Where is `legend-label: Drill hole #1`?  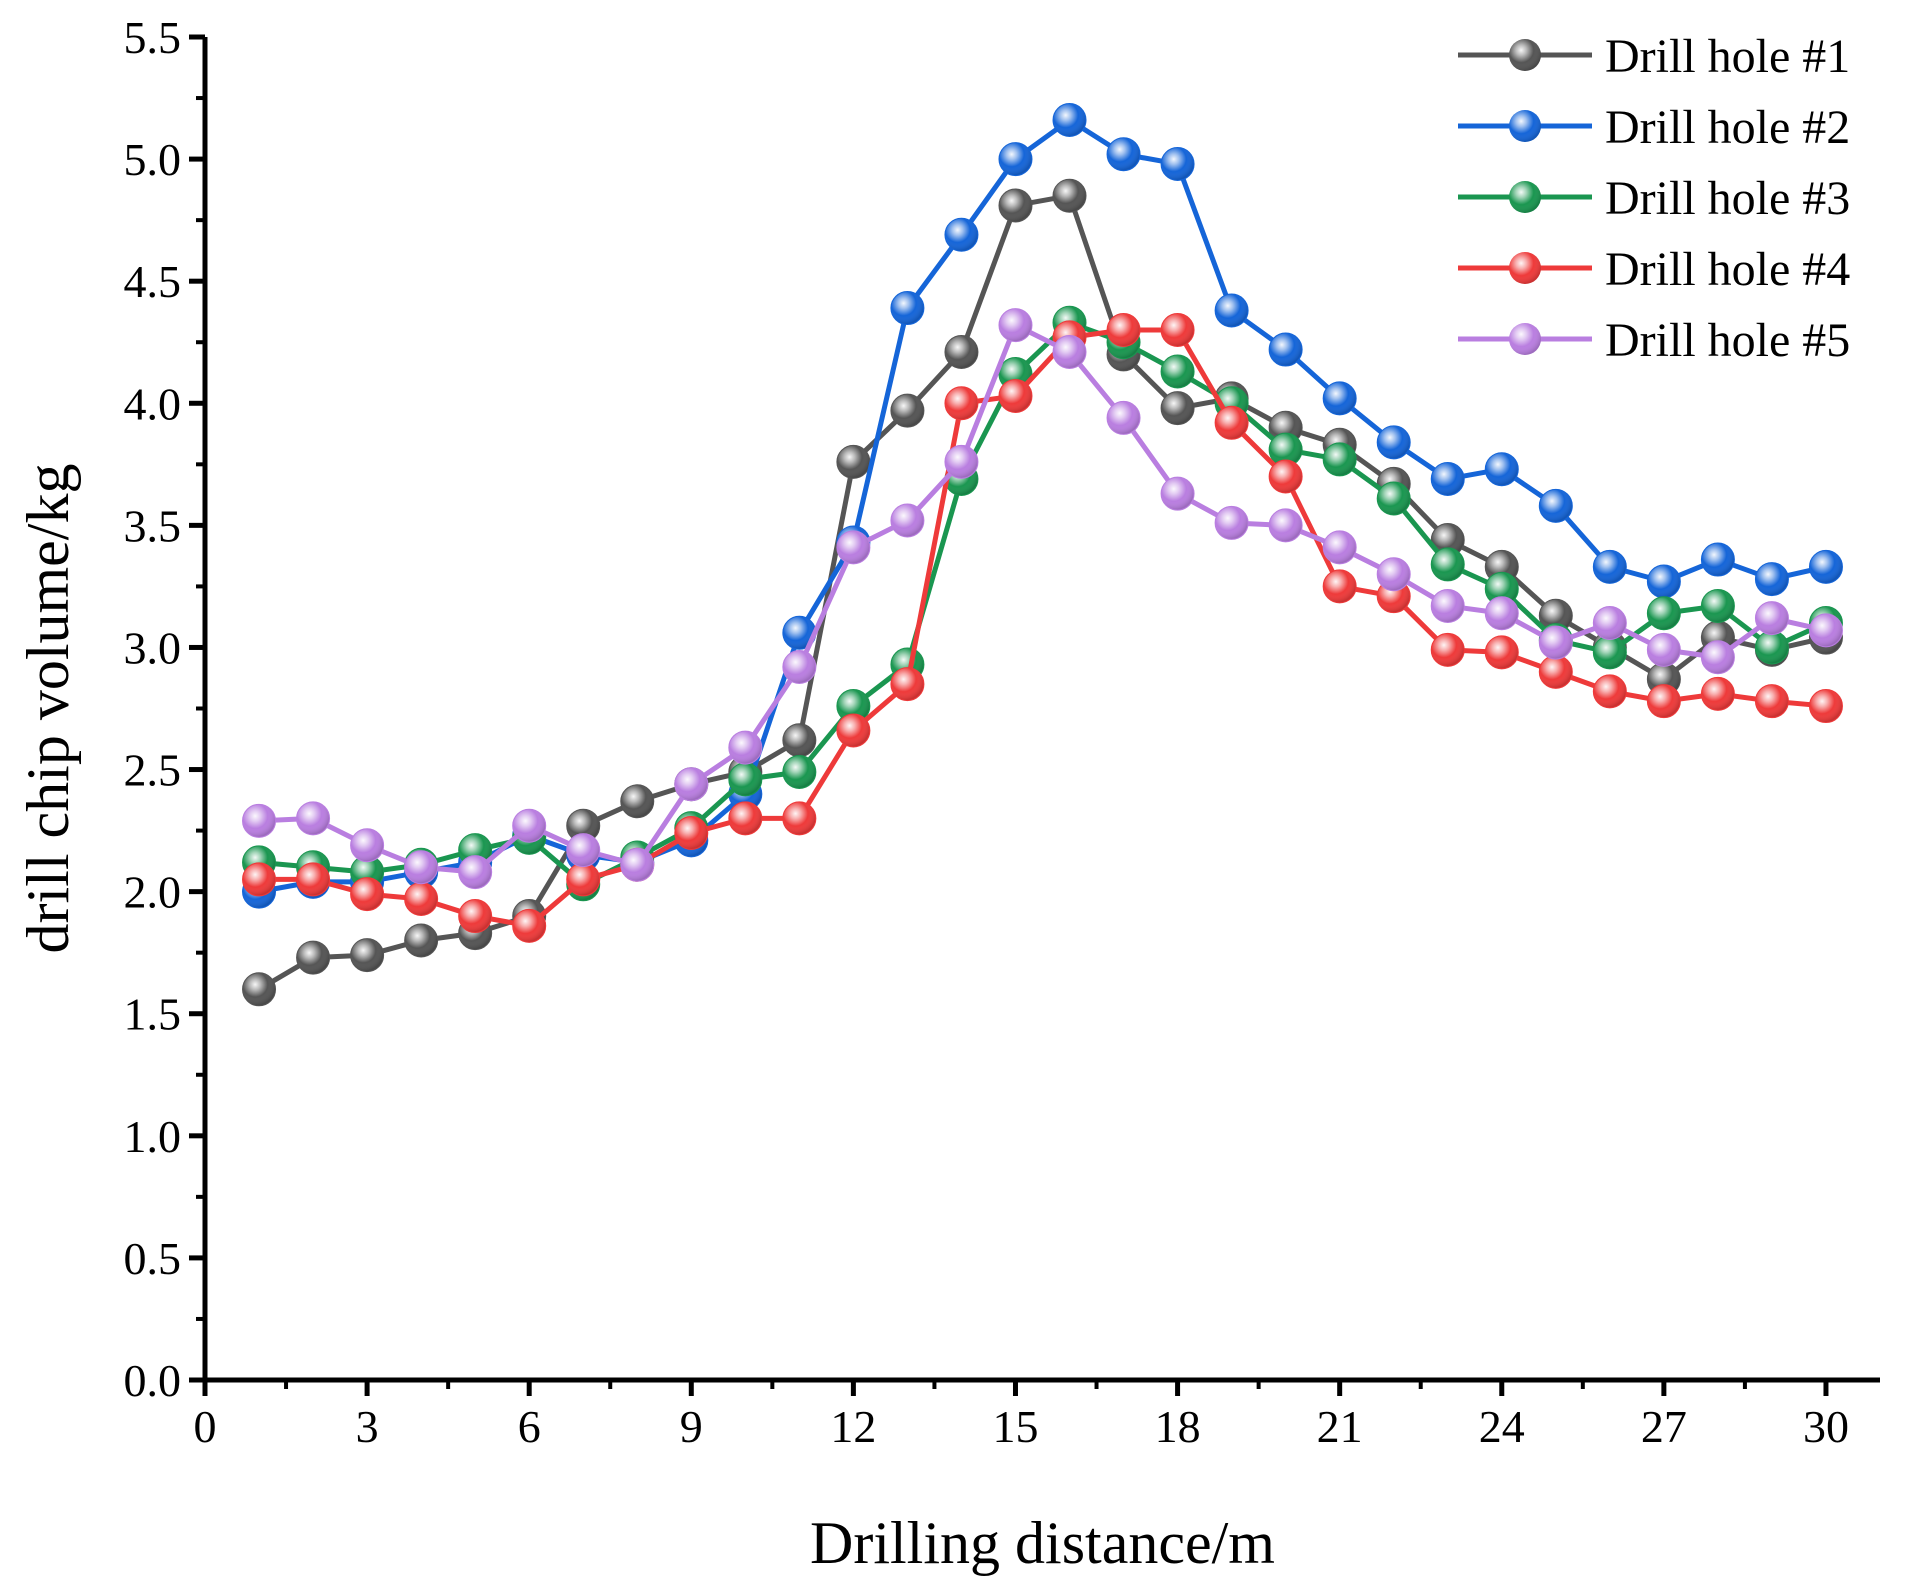
legend-label: Drill hole #1 is located at coordinates (1727, 56).